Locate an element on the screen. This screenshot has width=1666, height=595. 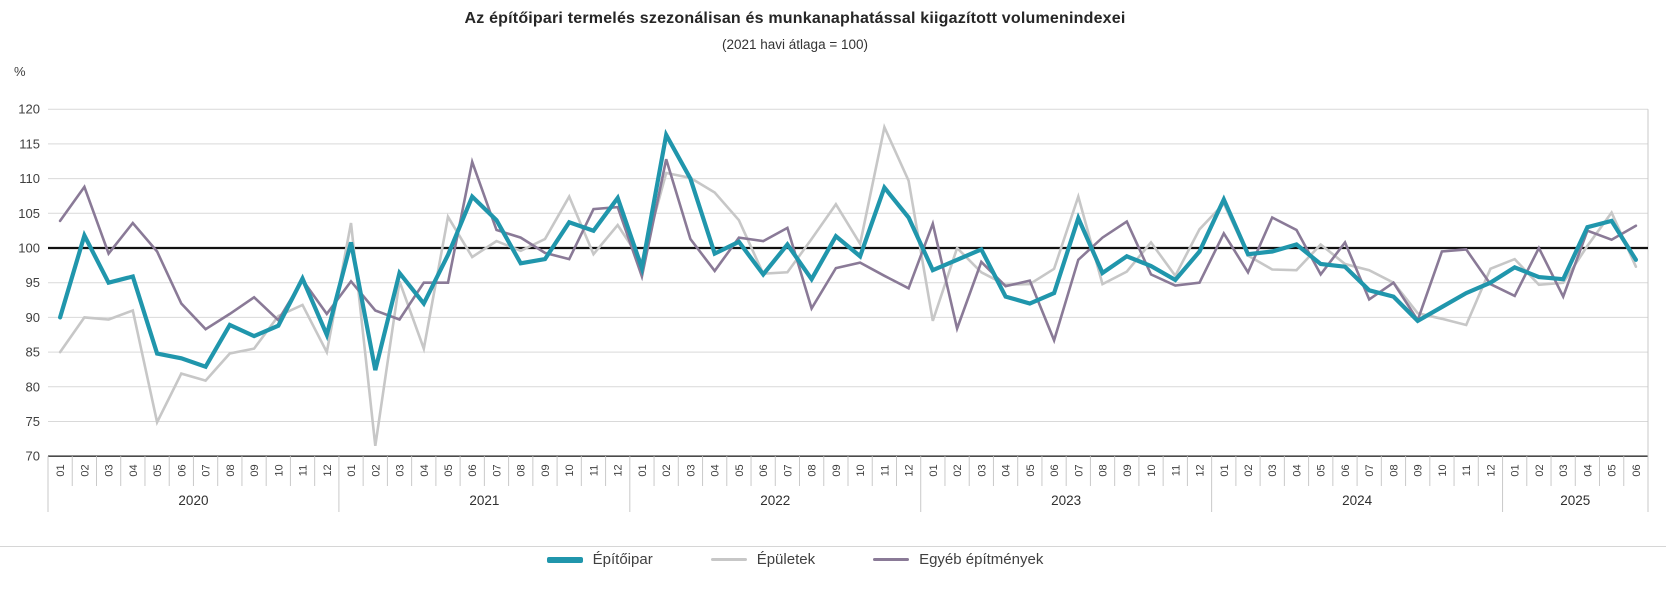
y-tick-label-110: 110 is located at coordinates (29, 178).